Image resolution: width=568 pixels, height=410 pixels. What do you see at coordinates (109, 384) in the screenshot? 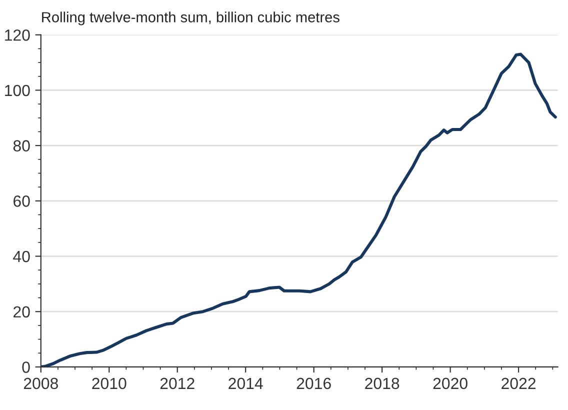
I see `x-tick-label: 2010` at bounding box center [109, 384].